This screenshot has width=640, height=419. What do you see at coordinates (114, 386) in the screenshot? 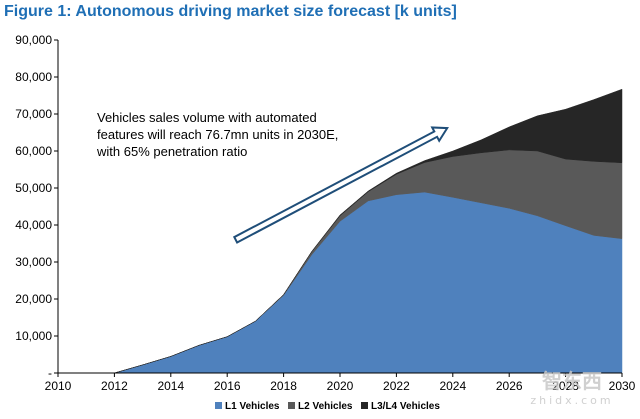
I see `x-tick-label: 2012` at bounding box center [114, 386].